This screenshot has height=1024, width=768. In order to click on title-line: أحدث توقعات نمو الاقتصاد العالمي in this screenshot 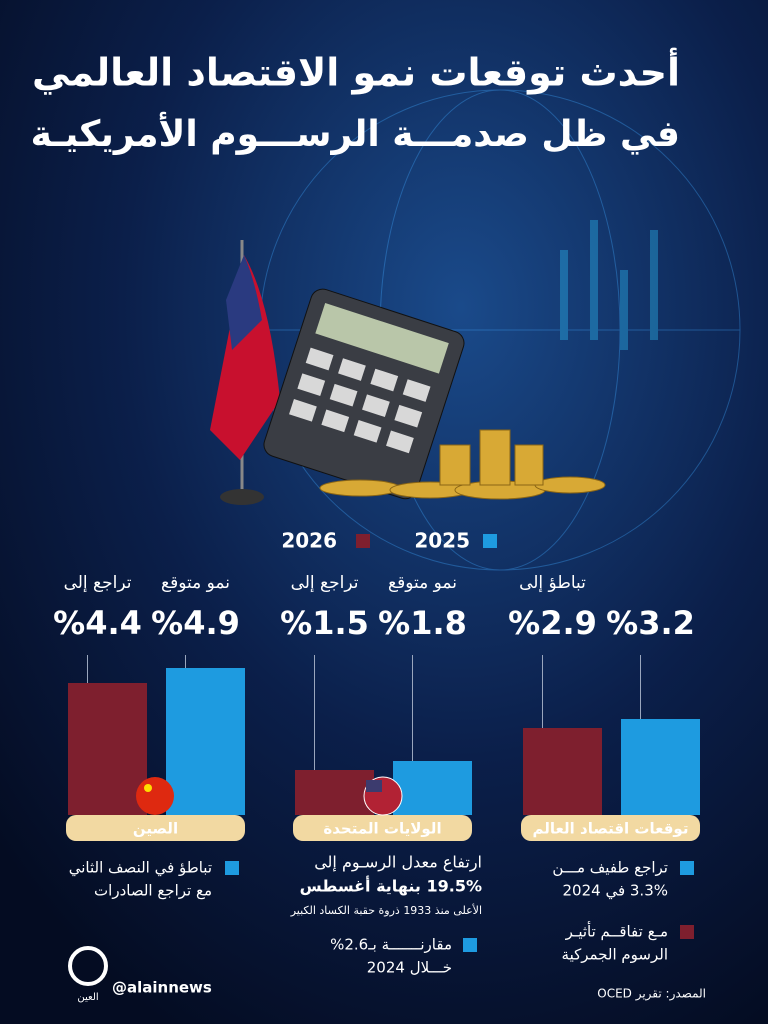, I will do `click(356, 71)`.